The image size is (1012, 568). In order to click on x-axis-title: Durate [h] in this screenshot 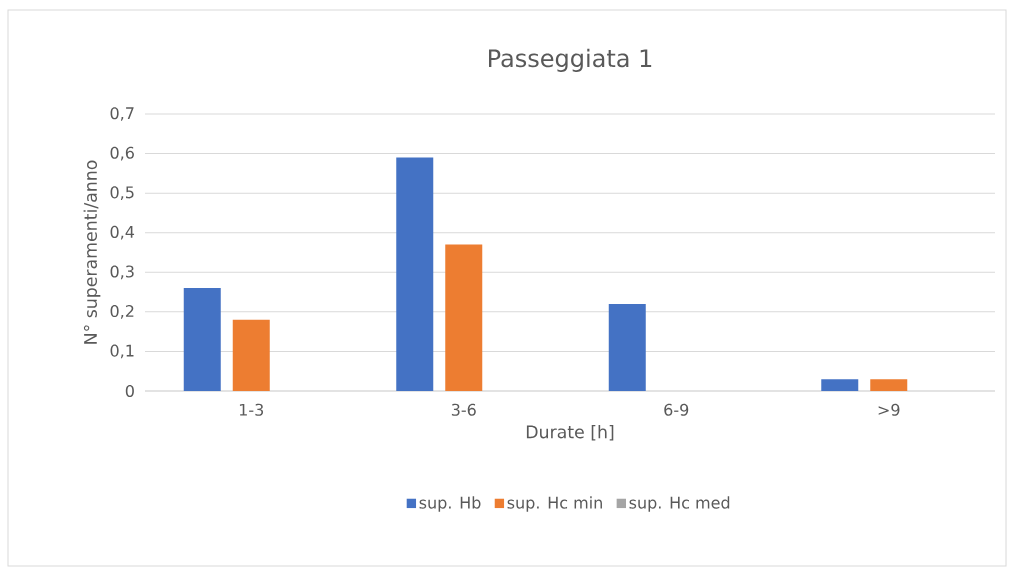, I will do `click(570, 432)`.